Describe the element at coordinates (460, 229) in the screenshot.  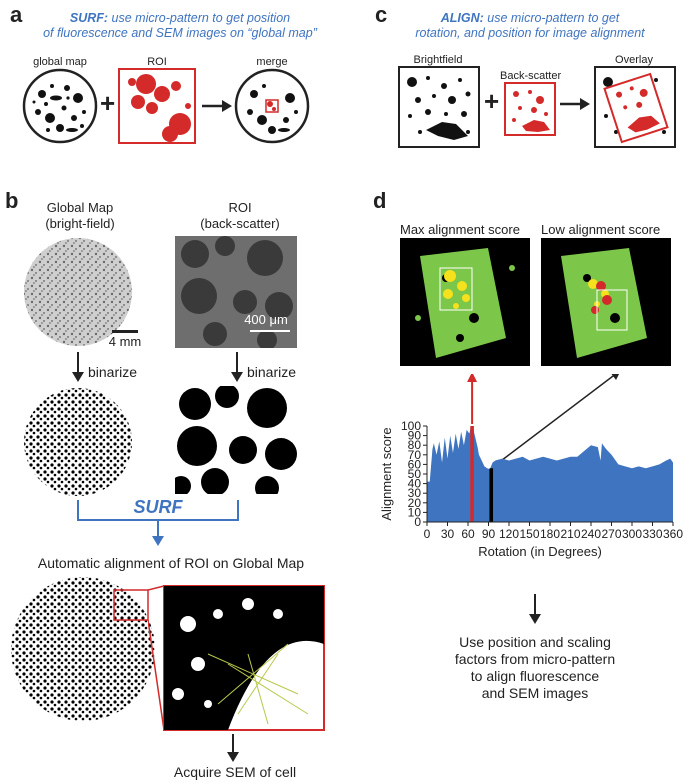
I see `max-alignment-label: Max alignment score` at that location.